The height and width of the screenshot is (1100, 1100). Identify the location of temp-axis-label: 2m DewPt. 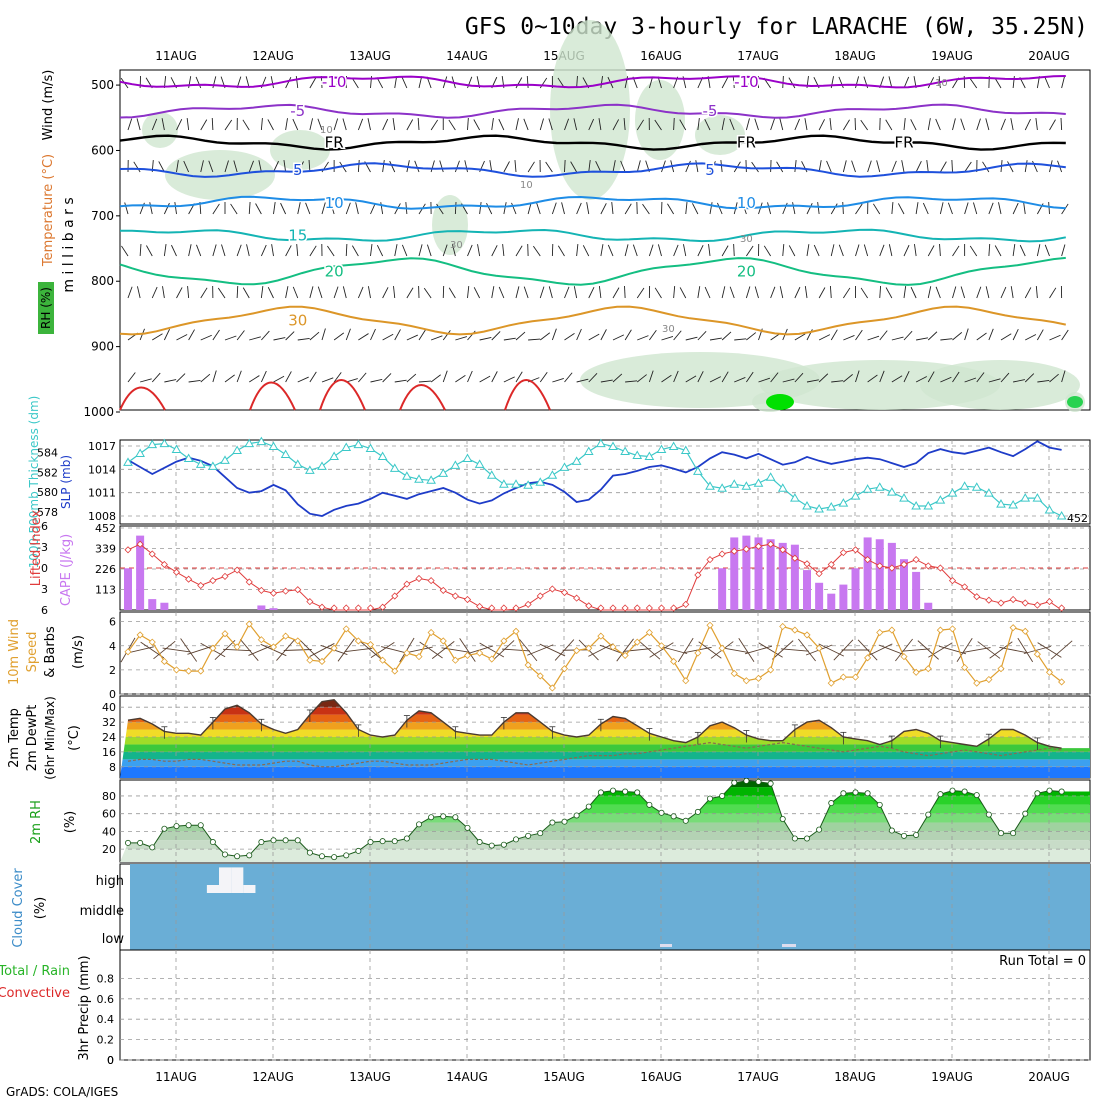
(32, 738).